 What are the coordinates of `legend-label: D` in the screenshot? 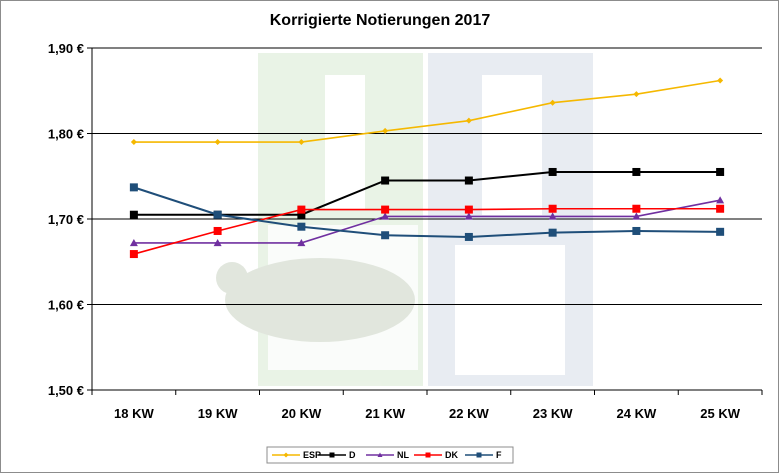 It's located at (352, 455).